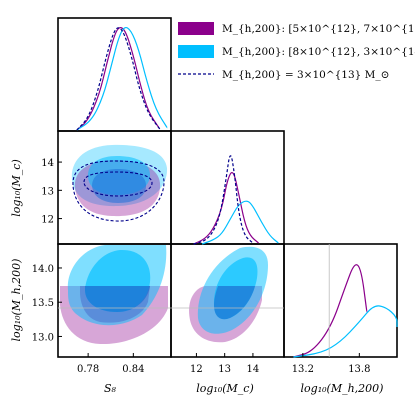  Describe the element at coordinates (43, 303) in the screenshot. I see `ytick-label-mh: 13.5` at that location.